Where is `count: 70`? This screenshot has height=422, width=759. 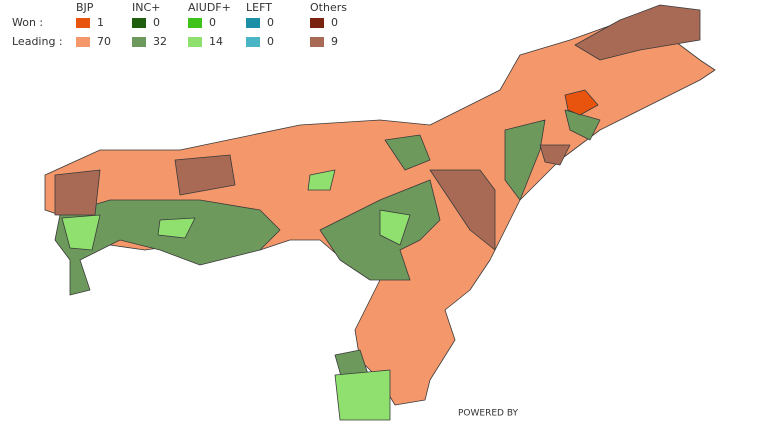
count: 70 is located at coordinates (104, 41).